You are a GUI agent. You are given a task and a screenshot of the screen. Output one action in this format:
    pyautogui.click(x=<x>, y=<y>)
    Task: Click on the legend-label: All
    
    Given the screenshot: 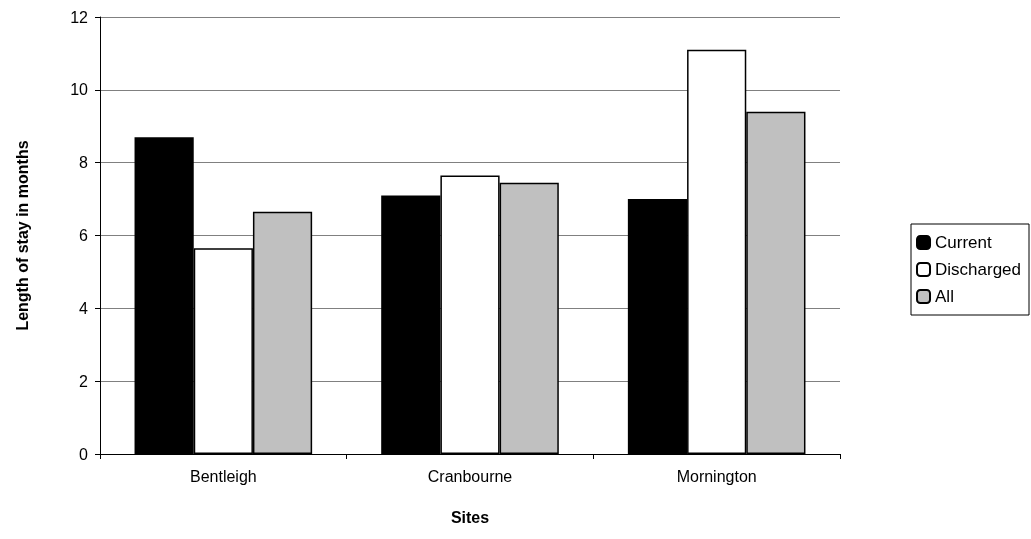 What is the action you would take?
    pyautogui.click(x=944, y=296)
    